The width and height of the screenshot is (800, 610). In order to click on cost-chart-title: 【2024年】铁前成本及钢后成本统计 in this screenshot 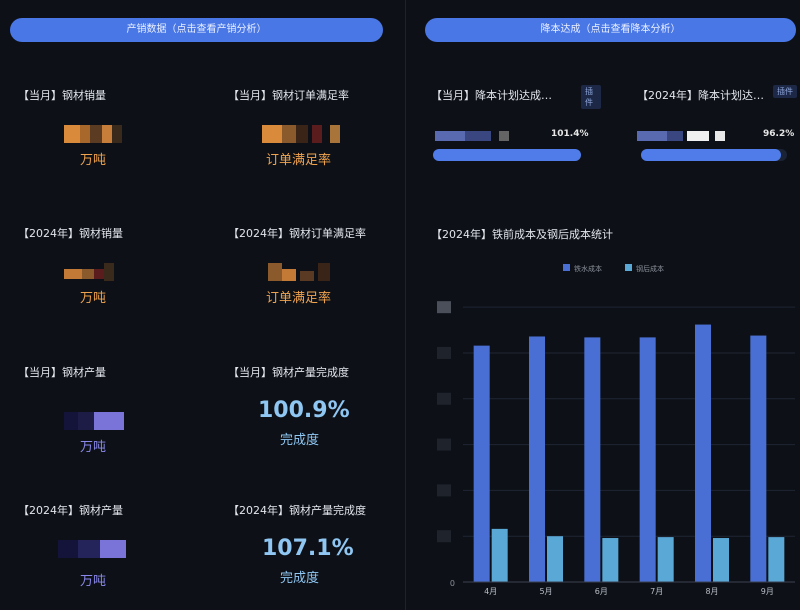, I will do `click(522, 234)`.